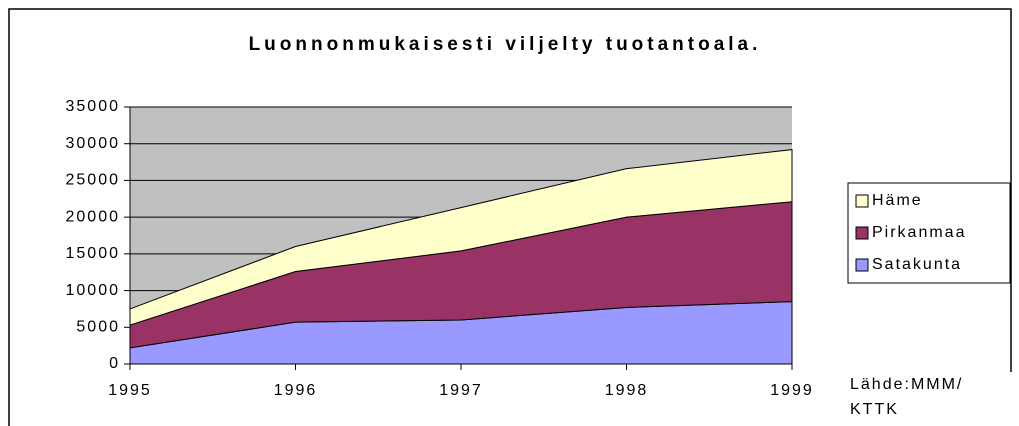 The height and width of the screenshot is (426, 1019). What do you see at coordinates (114, 363) in the screenshot?
I see `y-tick-label: 0` at bounding box center [114, 363].